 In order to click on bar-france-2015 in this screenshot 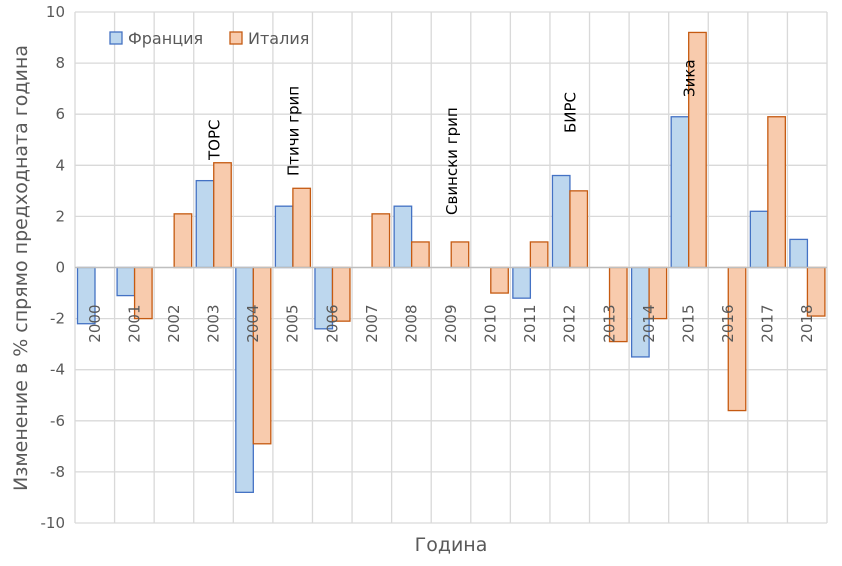, I will do `click(680, 192)`.